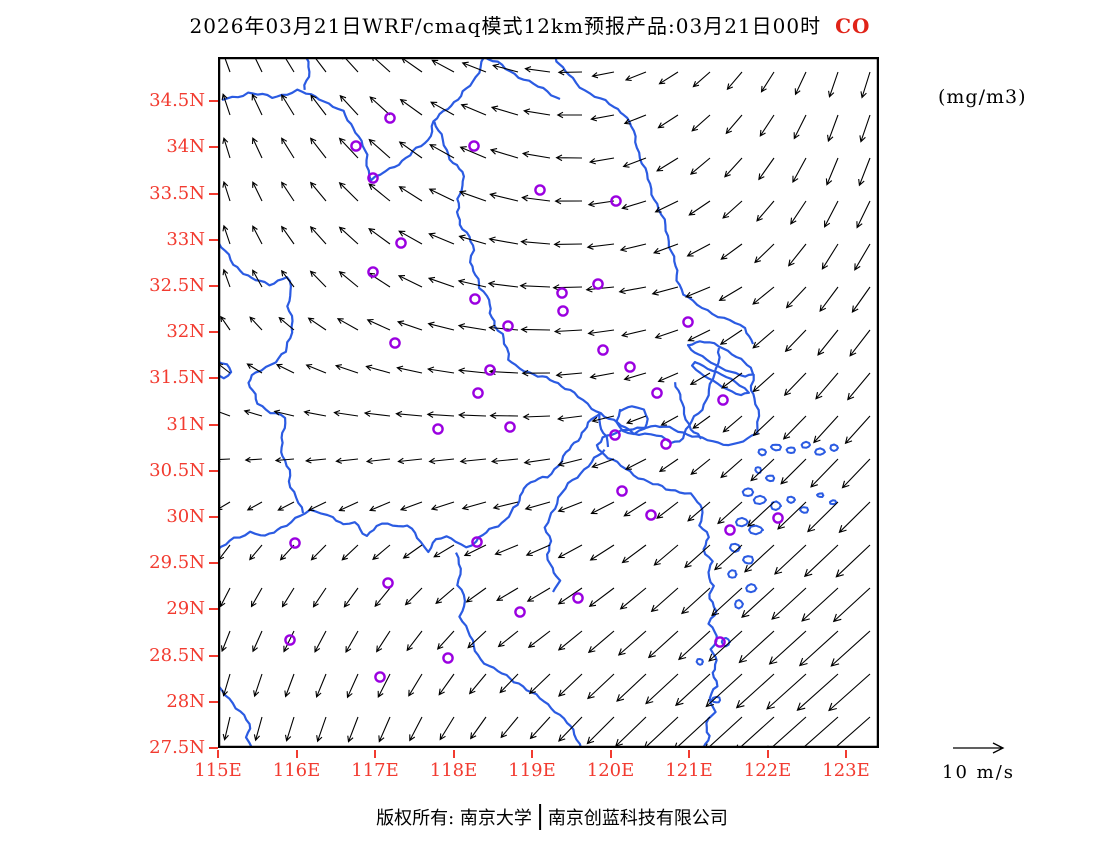  What do you see at coordinates (846, 770) in the screenshot?
I see `lon-tick-label: 123E` at bounding box center [846, 770].